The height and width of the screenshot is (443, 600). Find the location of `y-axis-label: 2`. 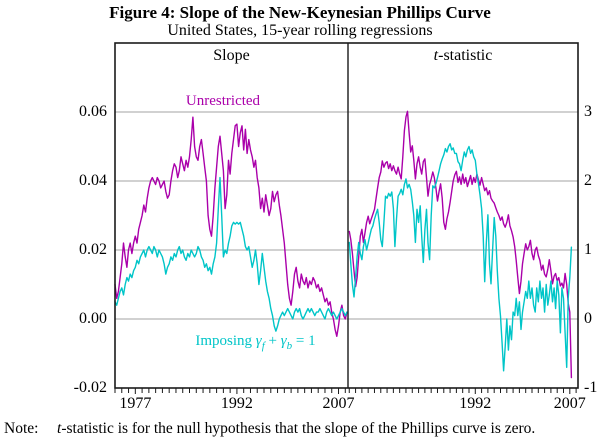

y-axis-label: 2 is located at coordinates (588, 180).